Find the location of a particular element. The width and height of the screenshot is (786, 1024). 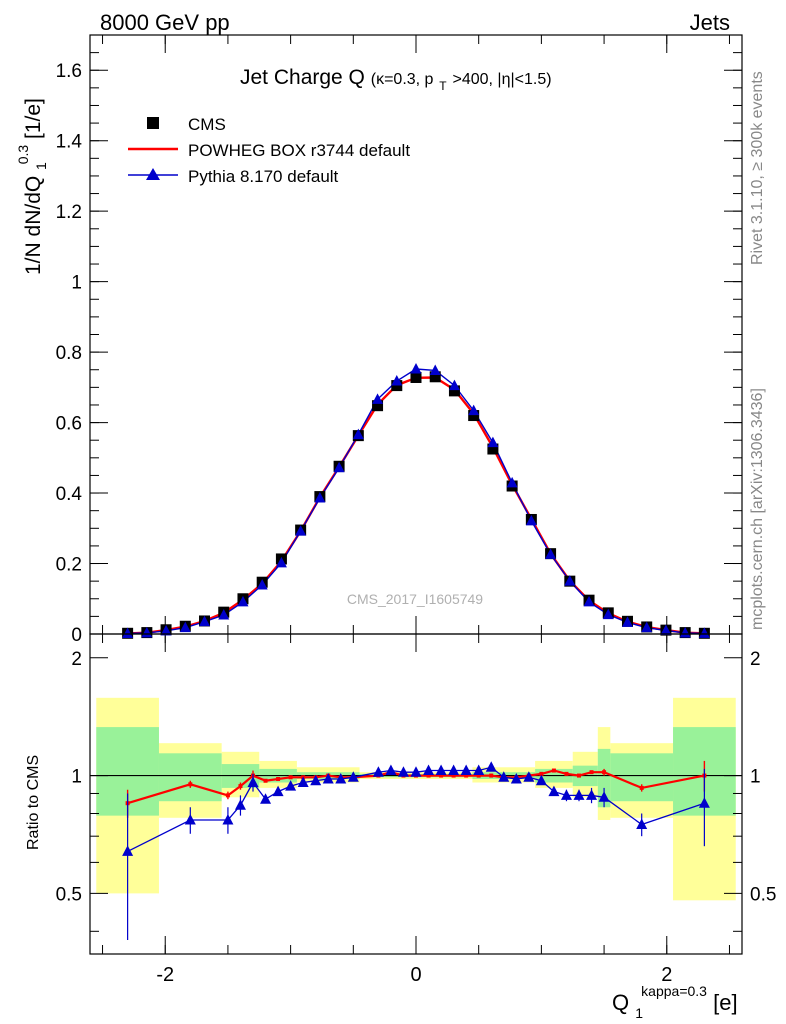

rivet-label: Rivet 3.1.10, ≥ 300k events is located at coordinates (757, 168).